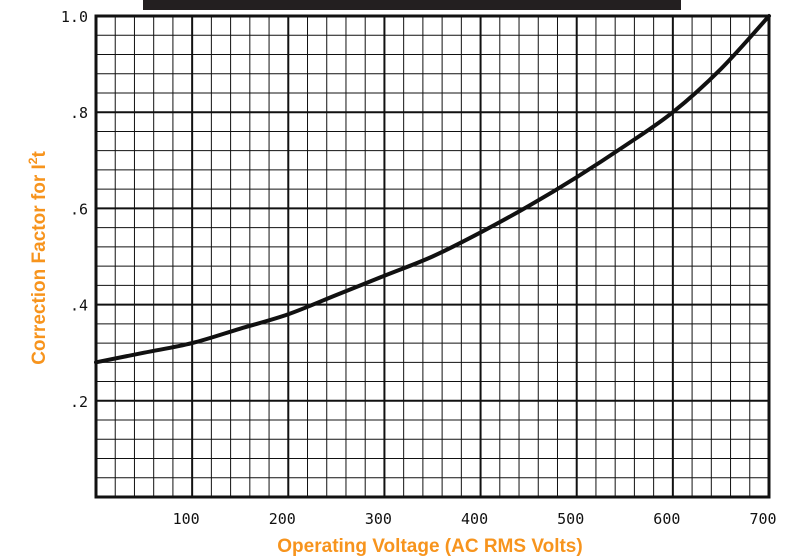 The image size is (803, 559). Describe the element at coordinates (666, 519) in the screenshot. I see `x-tick-label: 600` at that location.